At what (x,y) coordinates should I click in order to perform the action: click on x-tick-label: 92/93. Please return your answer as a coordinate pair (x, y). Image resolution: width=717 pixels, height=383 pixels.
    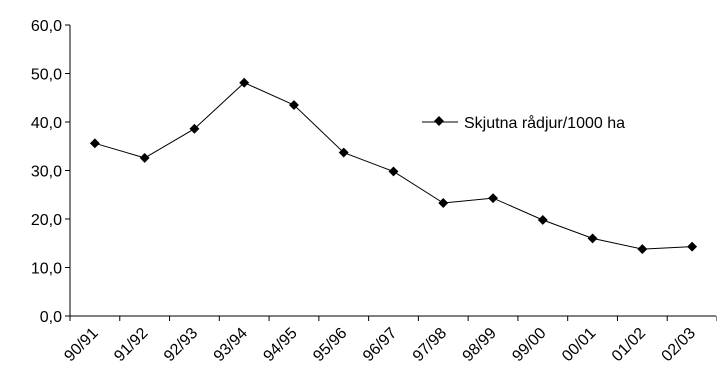
    Looking at the image, I should click on (181, 345).